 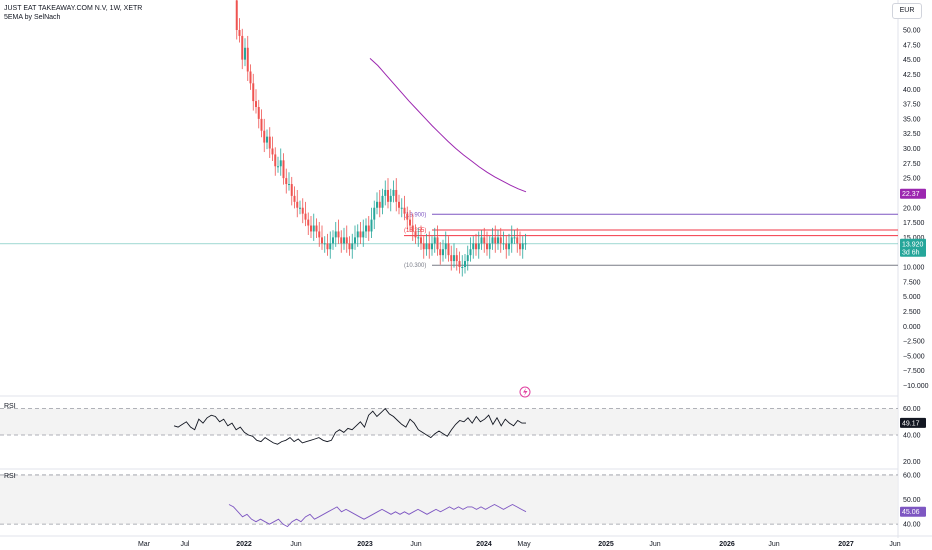 What do you see at coordinates (912, 179) in the screenshot?
I see `price-tick-label: 25.00` at bounding box center [912, 179].